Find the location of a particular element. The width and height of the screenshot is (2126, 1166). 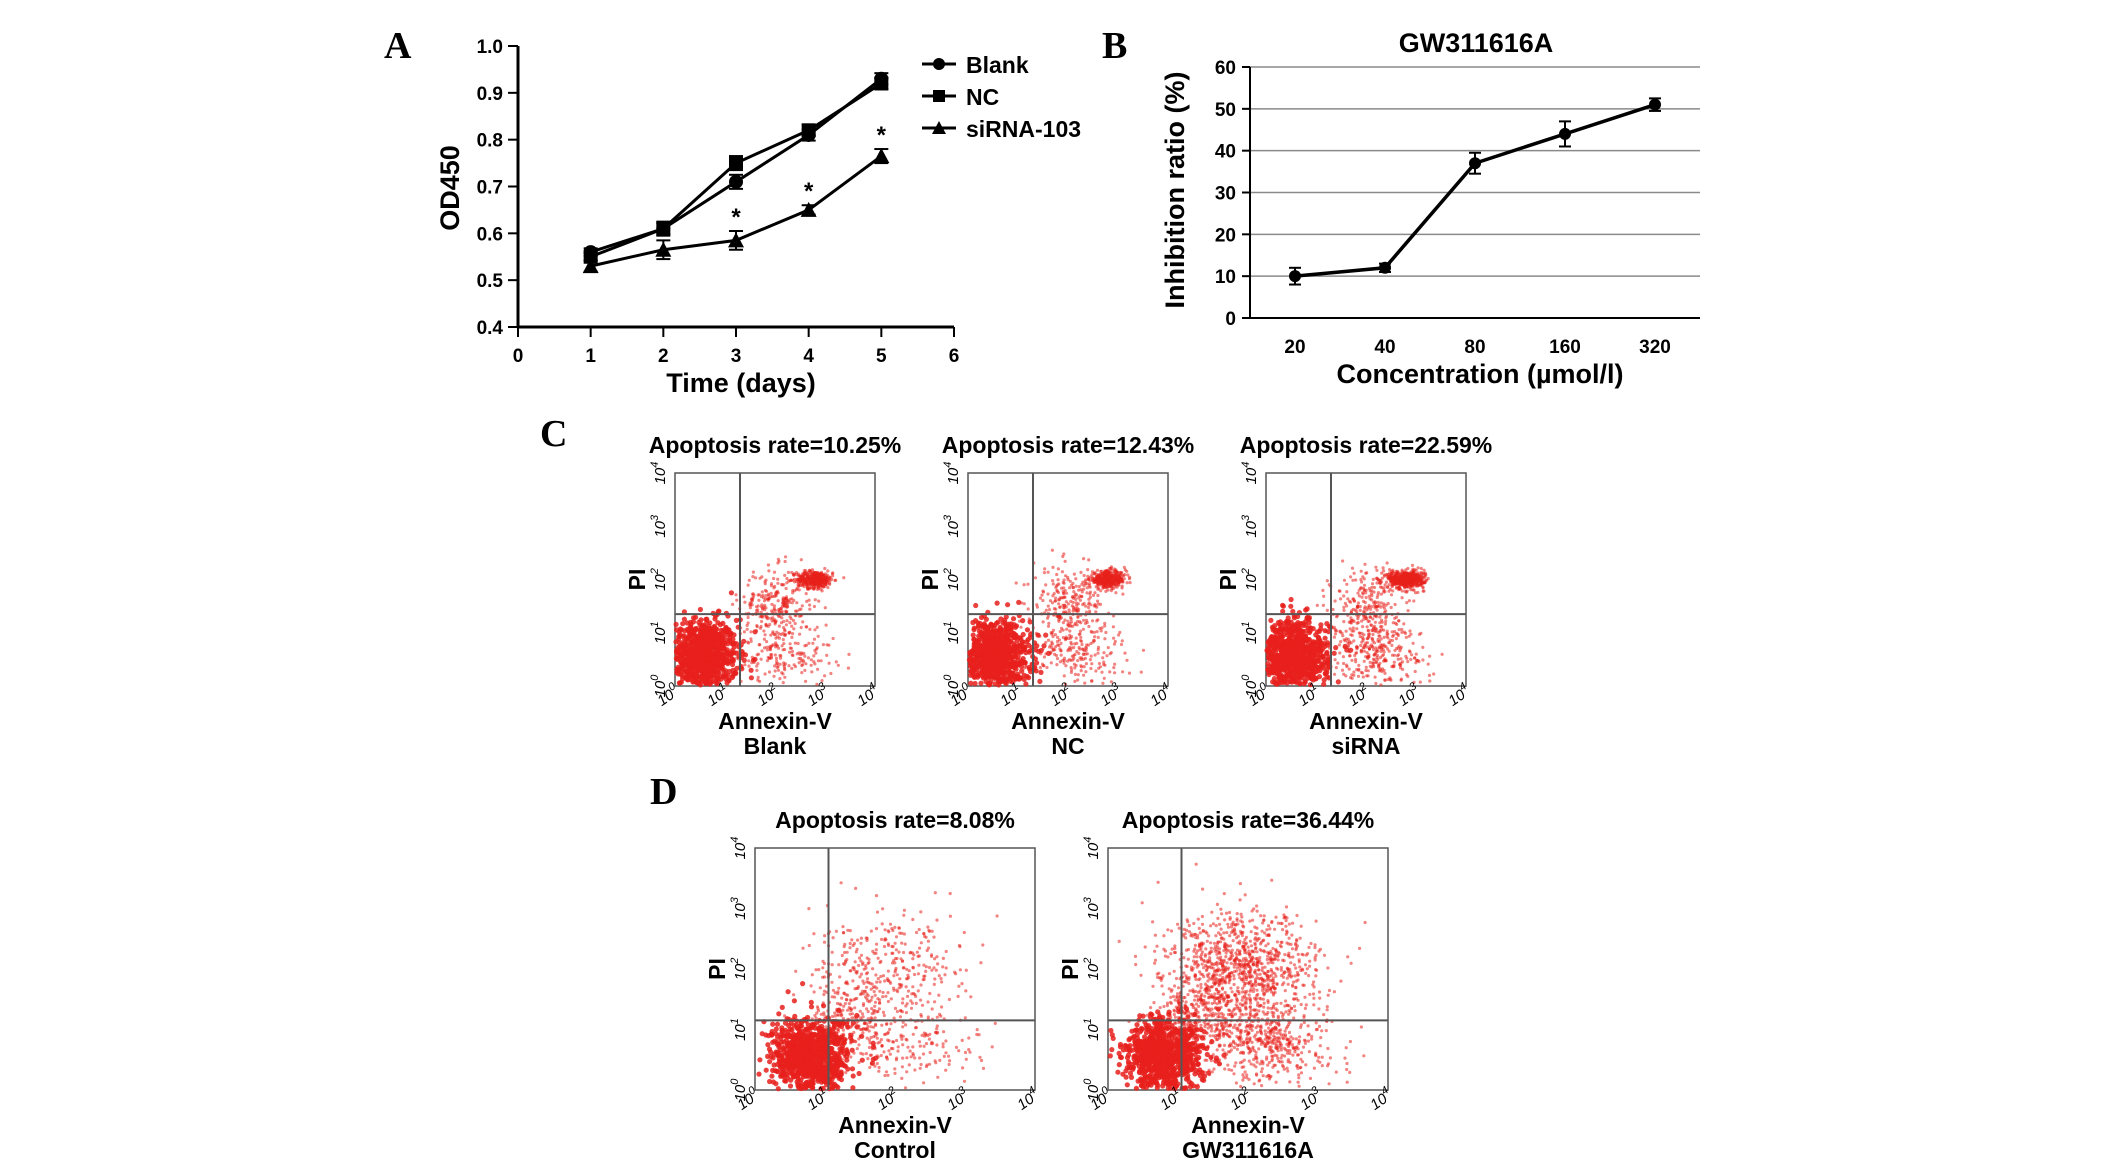

chart-b-x-tick-label: 20 is located at coordinates (1294, 347).